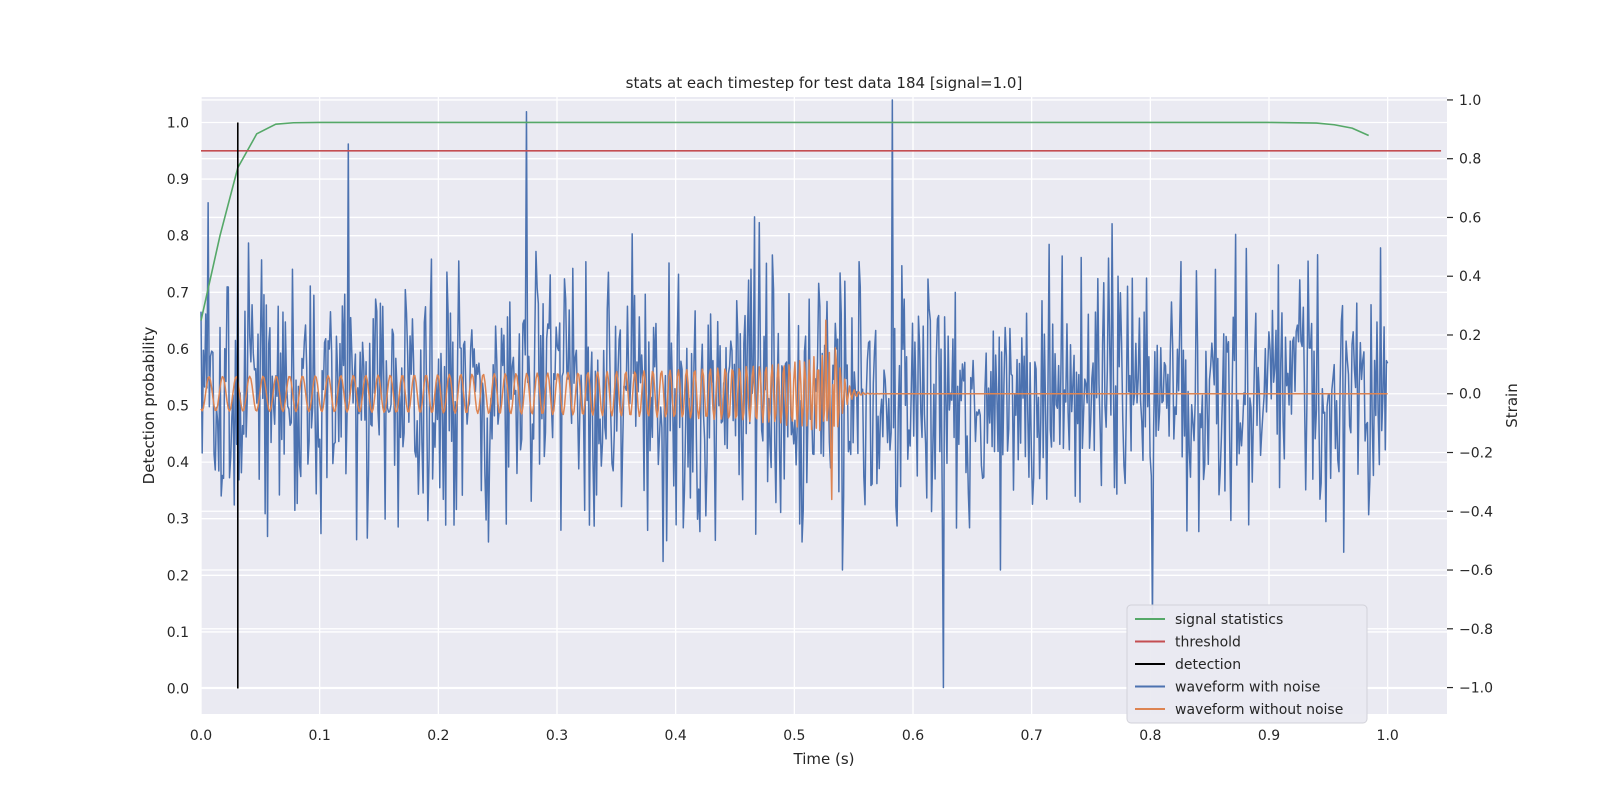  I want to click on y-tick-label: 0.3, so click(178, 520).